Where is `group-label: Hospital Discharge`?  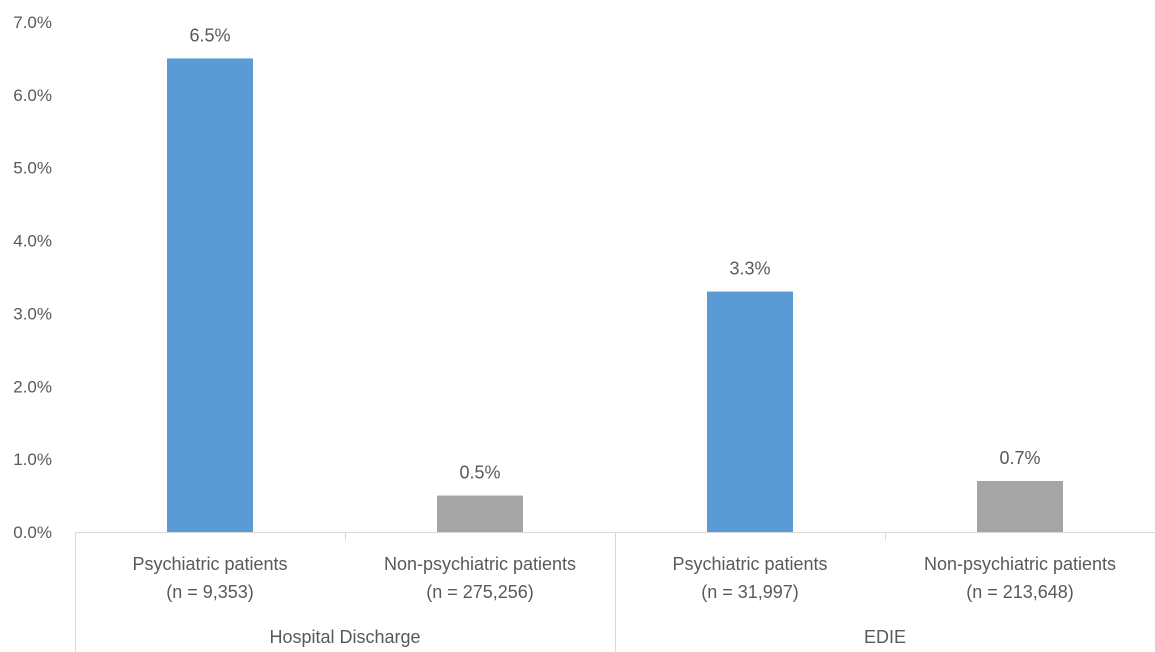
group-label: Hospital Discharge is located at coordinates (344, 637).